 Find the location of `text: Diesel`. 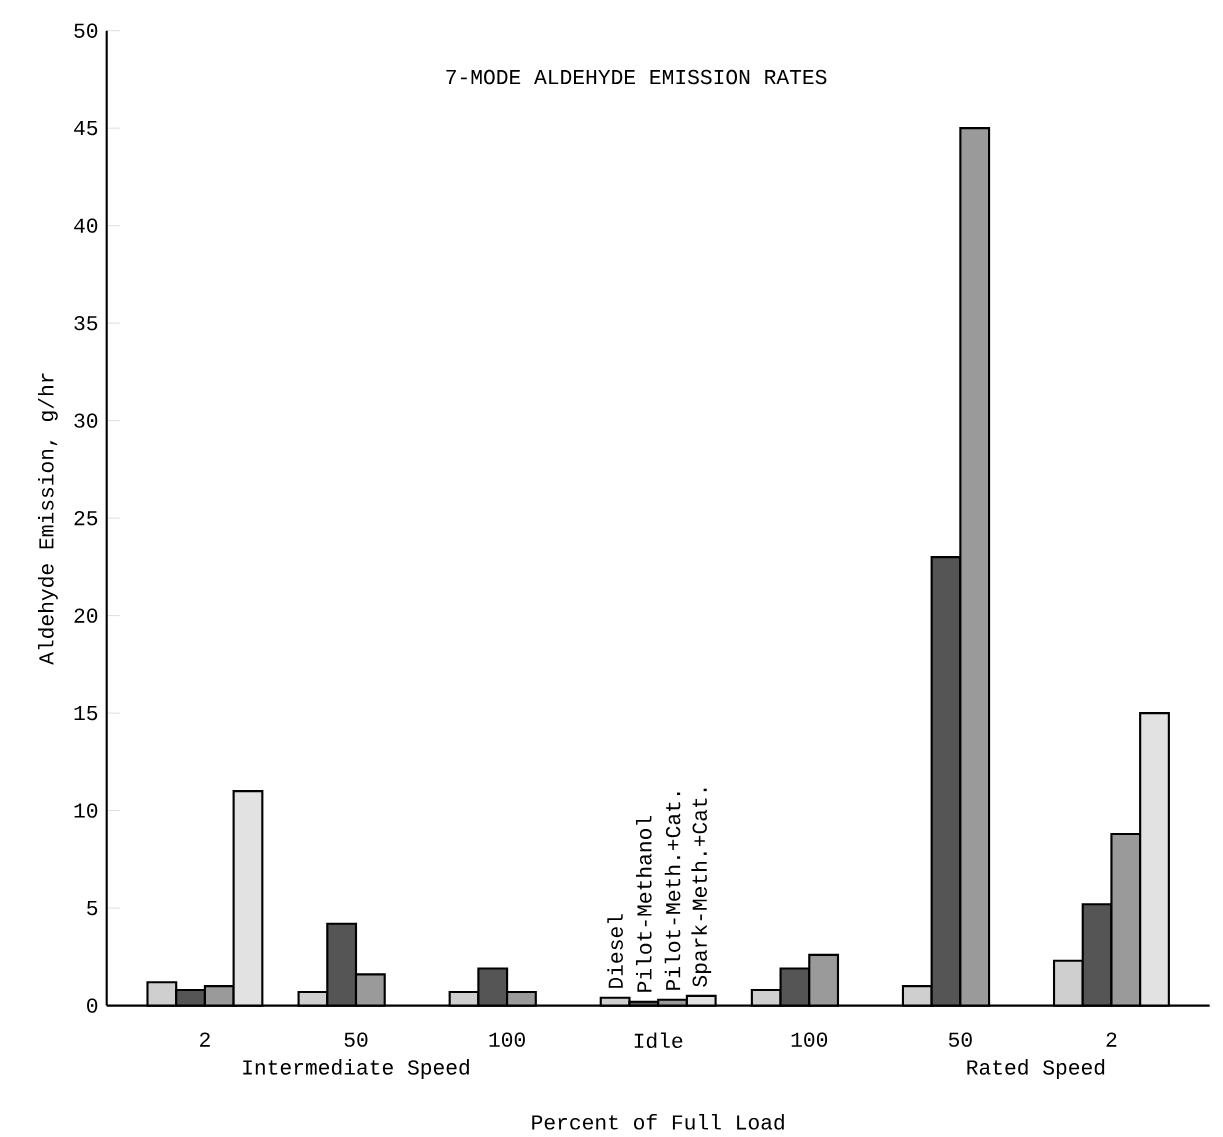

text: Diesel is located at coordinates (615, 951).